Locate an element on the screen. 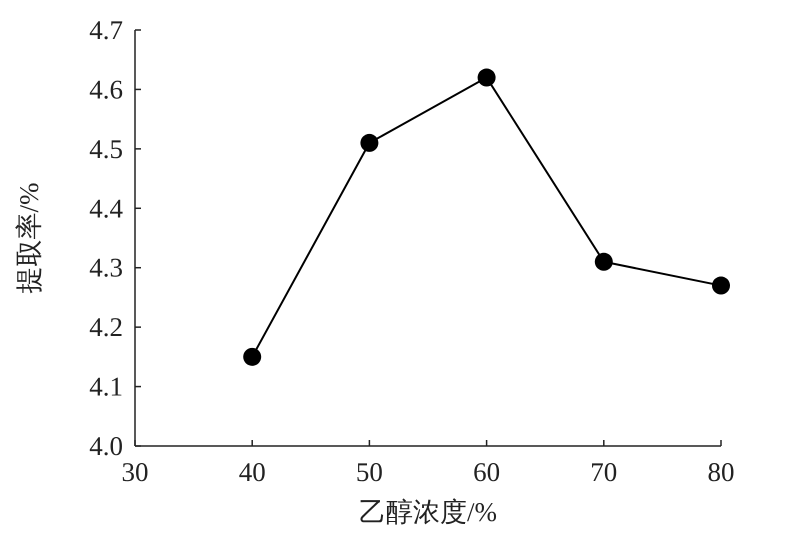 This screenshot has width=797, height=535. x-tick-label: 60 is located at coordinates (486, 472).